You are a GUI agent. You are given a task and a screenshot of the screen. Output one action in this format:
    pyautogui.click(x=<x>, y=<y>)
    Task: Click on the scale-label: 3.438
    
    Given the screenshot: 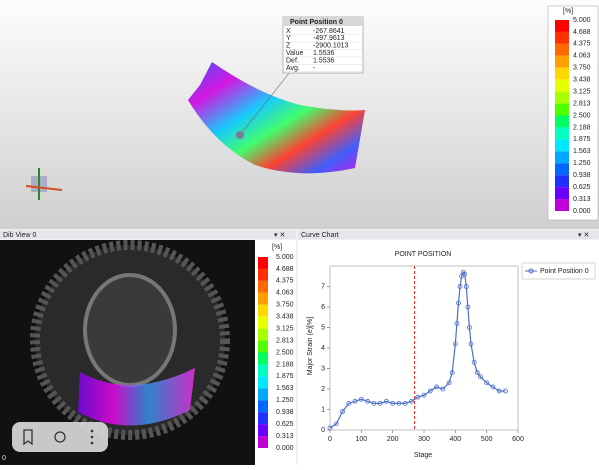 What is the action you would take?
    pyautogui.click(x=582, y=80)
    